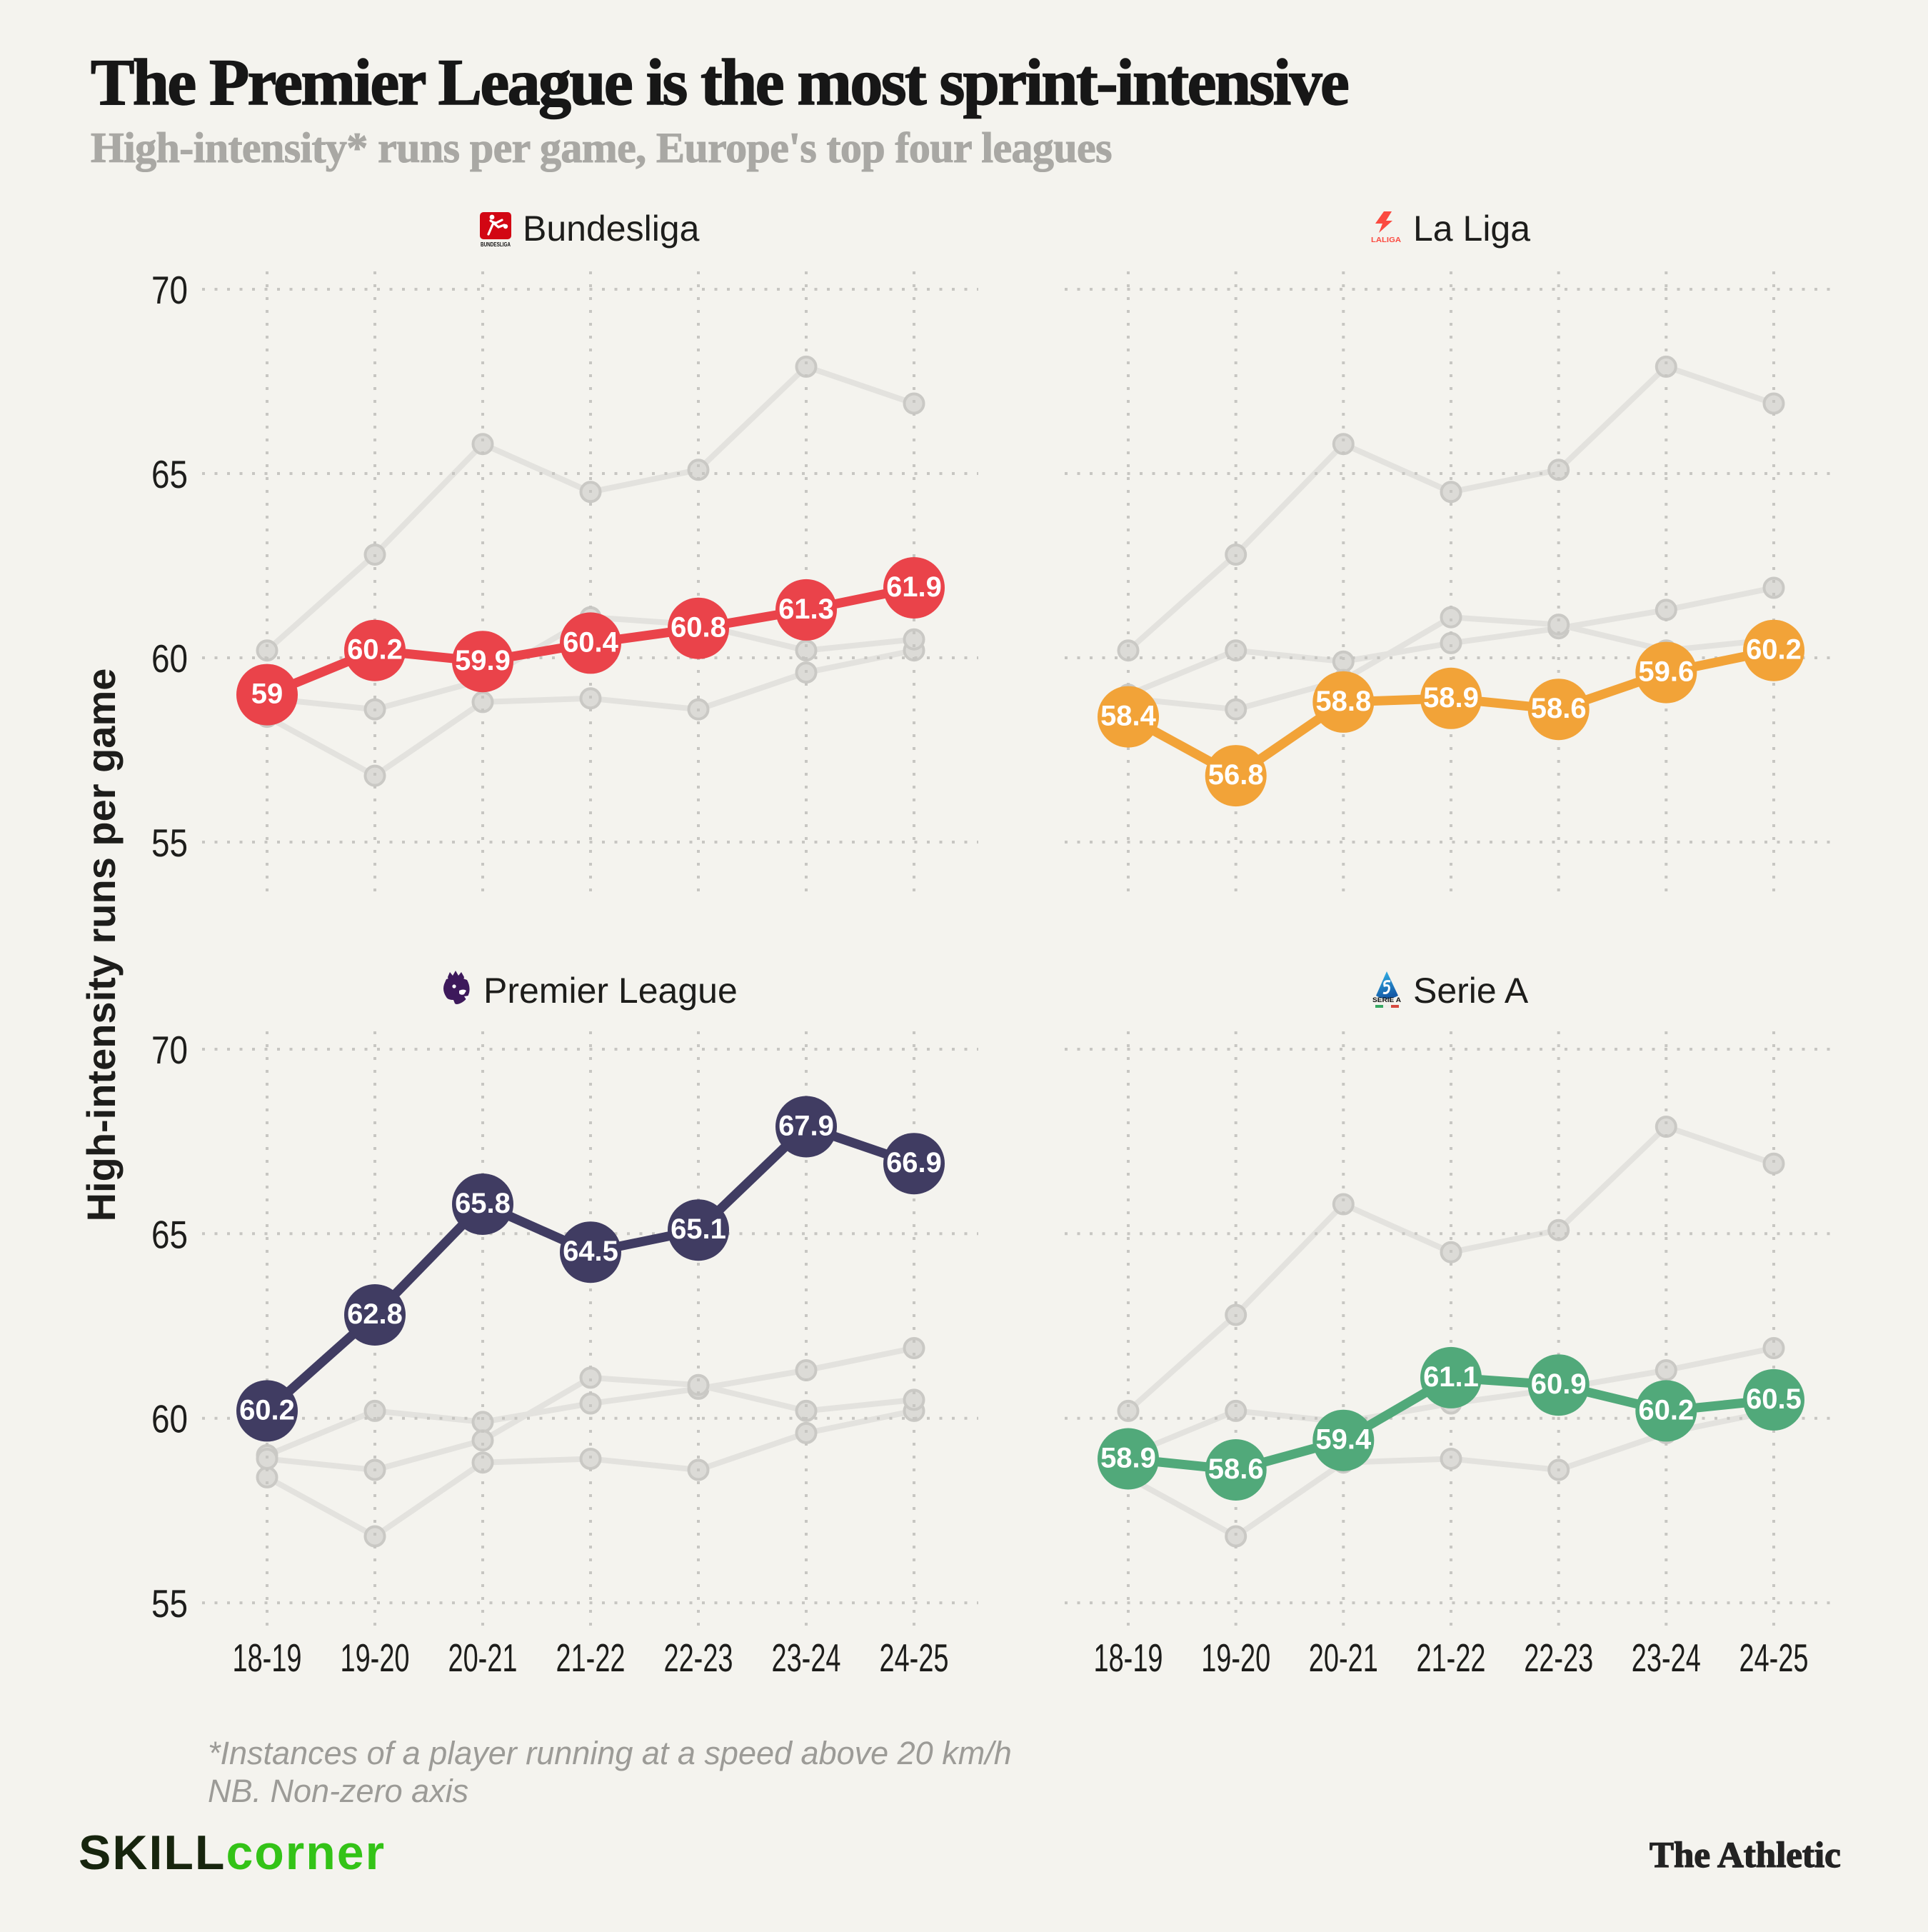  Describe the element at coordinates (375, 1314) in the screenshot. I see `svg-text: 62.8` at that location.